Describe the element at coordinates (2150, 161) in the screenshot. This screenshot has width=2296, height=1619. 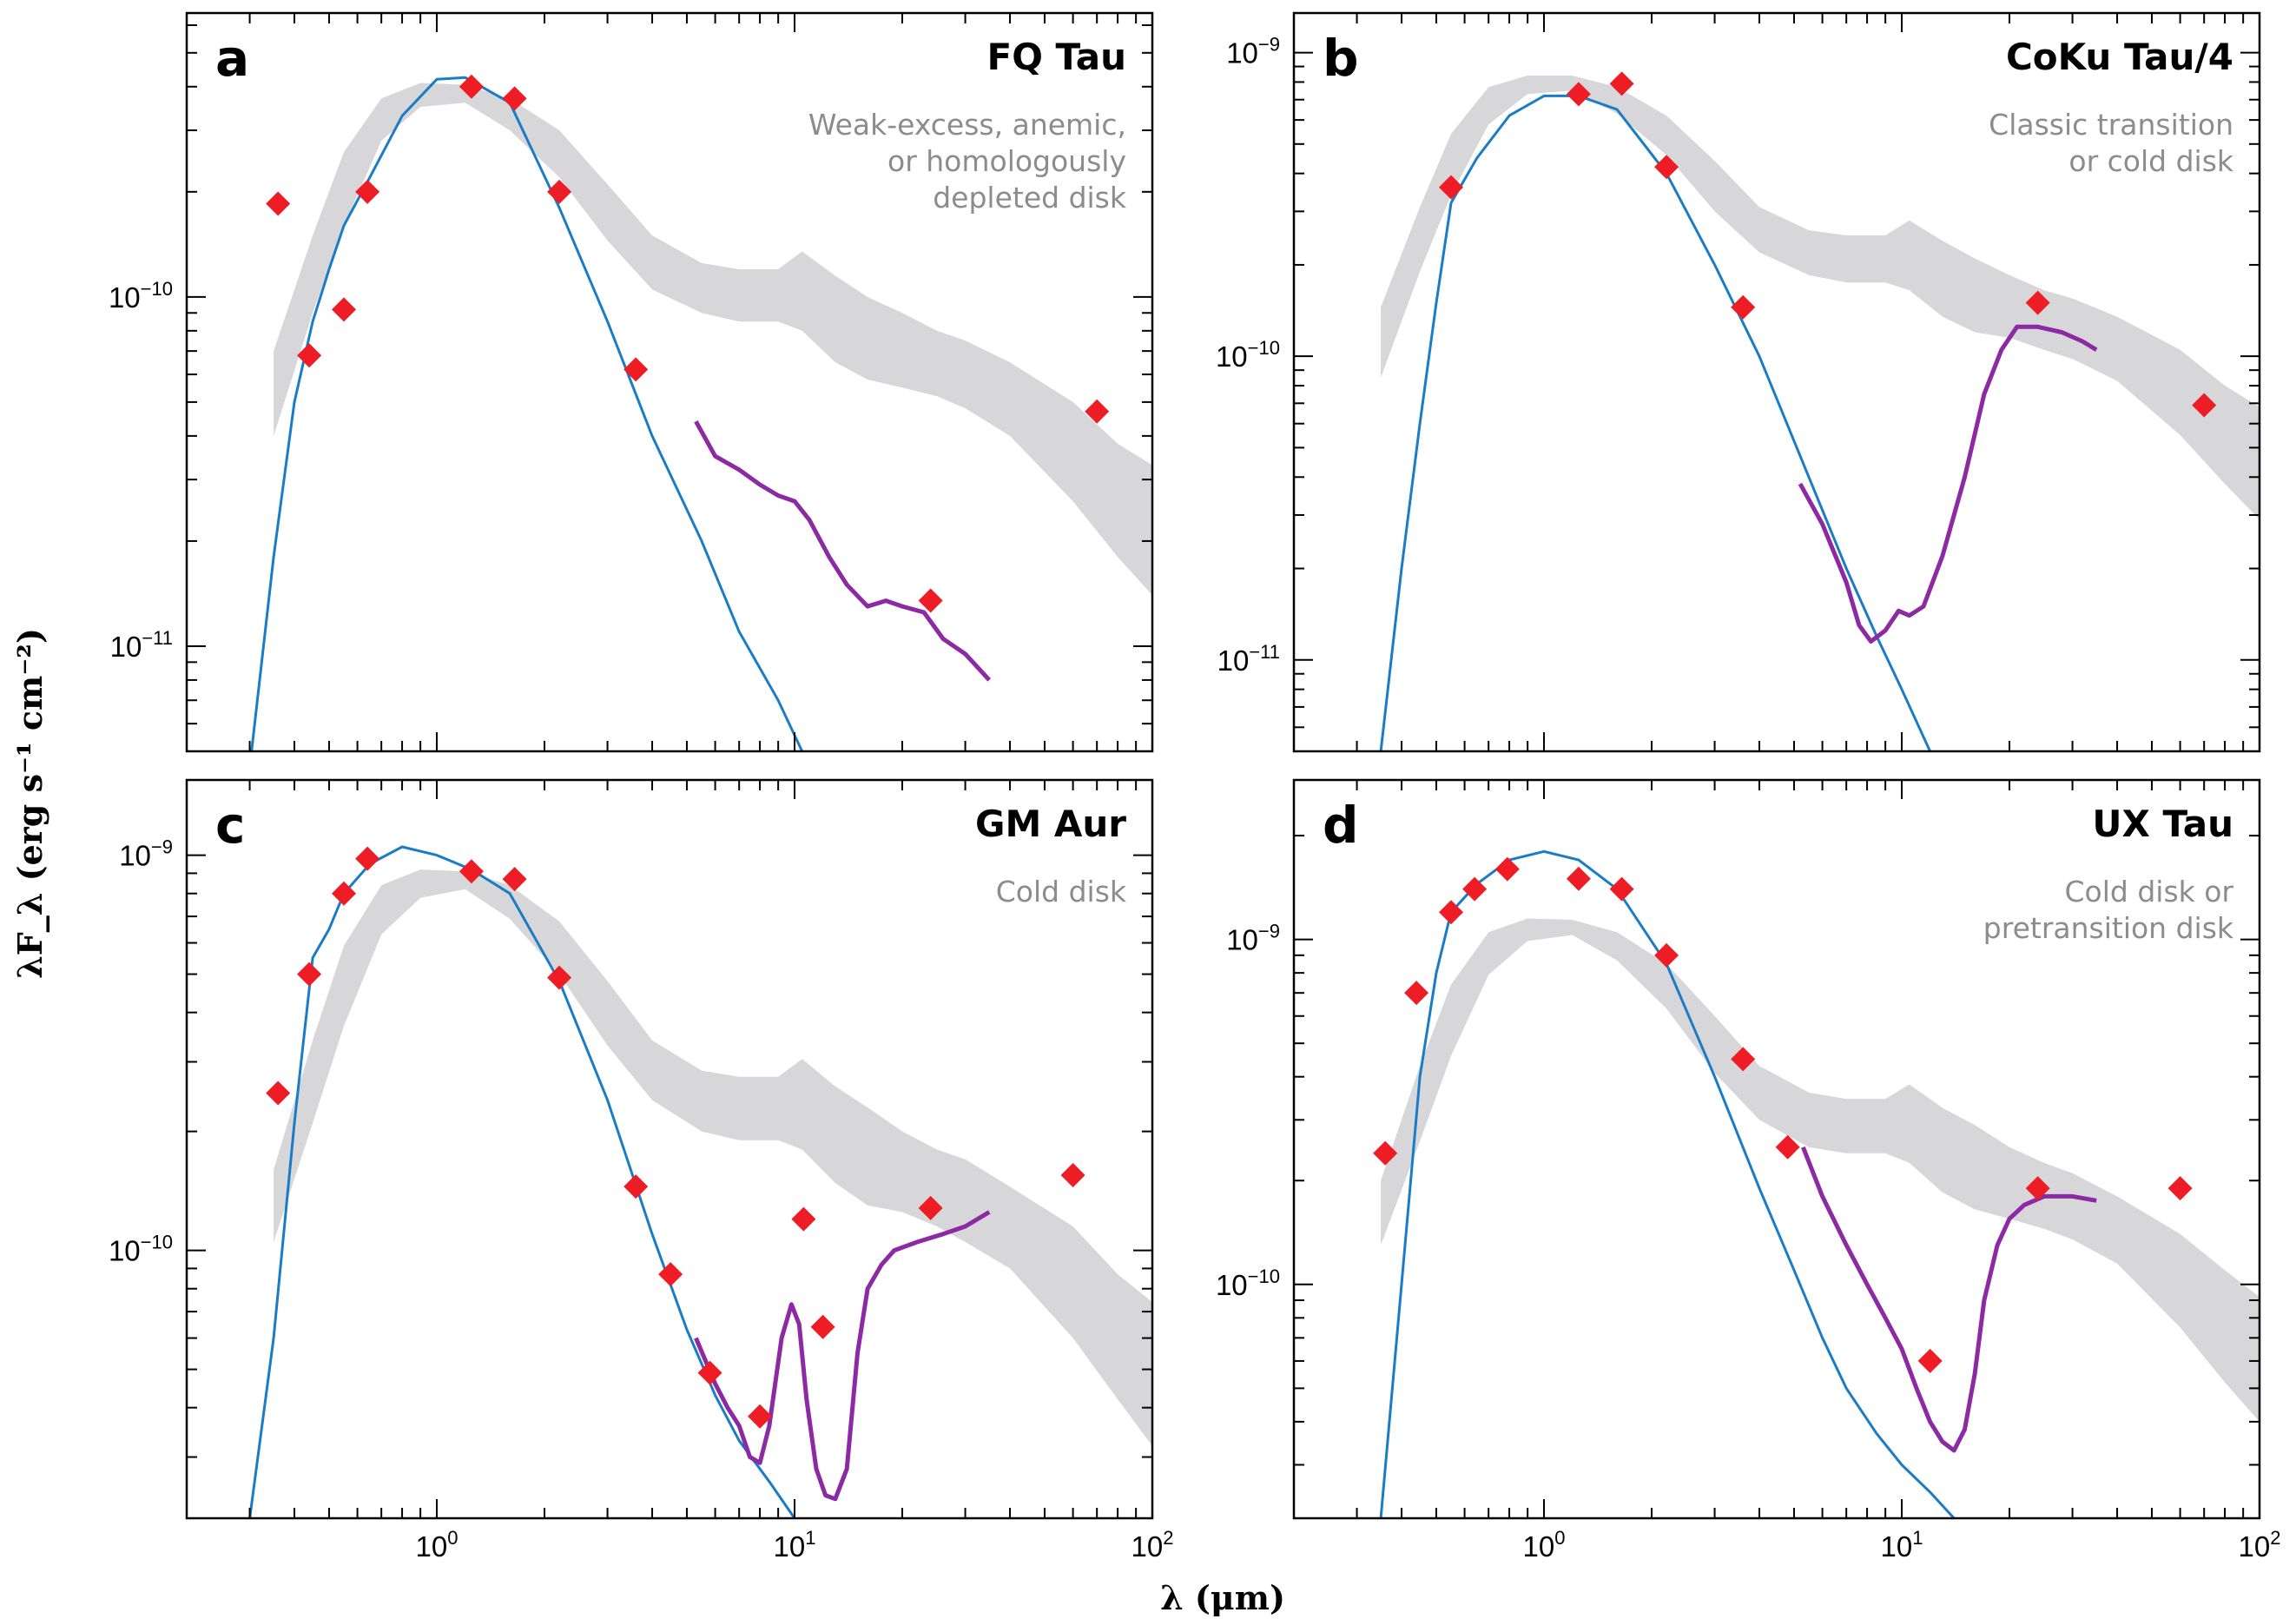
I see `classification-label: or cold disk` at that location.